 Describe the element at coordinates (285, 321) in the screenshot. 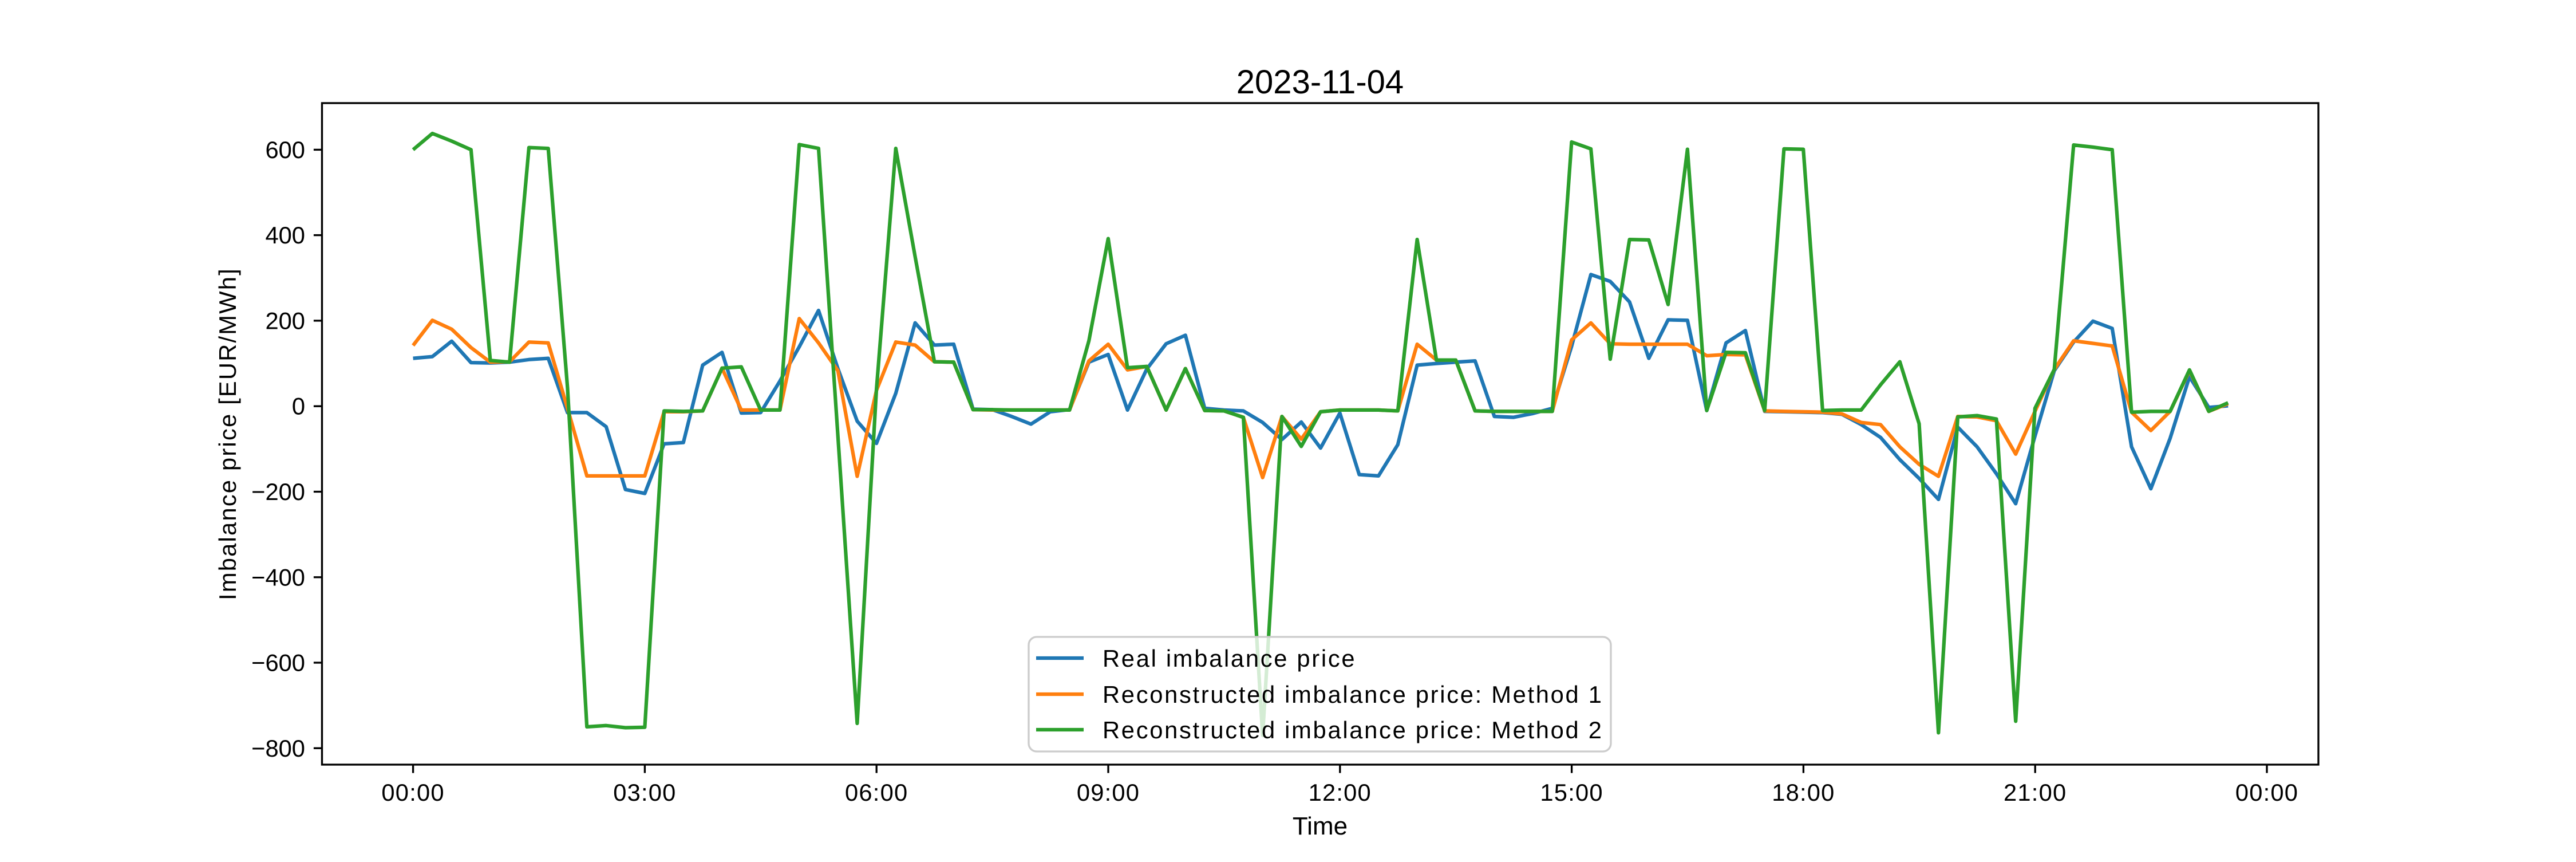

I see `svg-text: 200` at that location.